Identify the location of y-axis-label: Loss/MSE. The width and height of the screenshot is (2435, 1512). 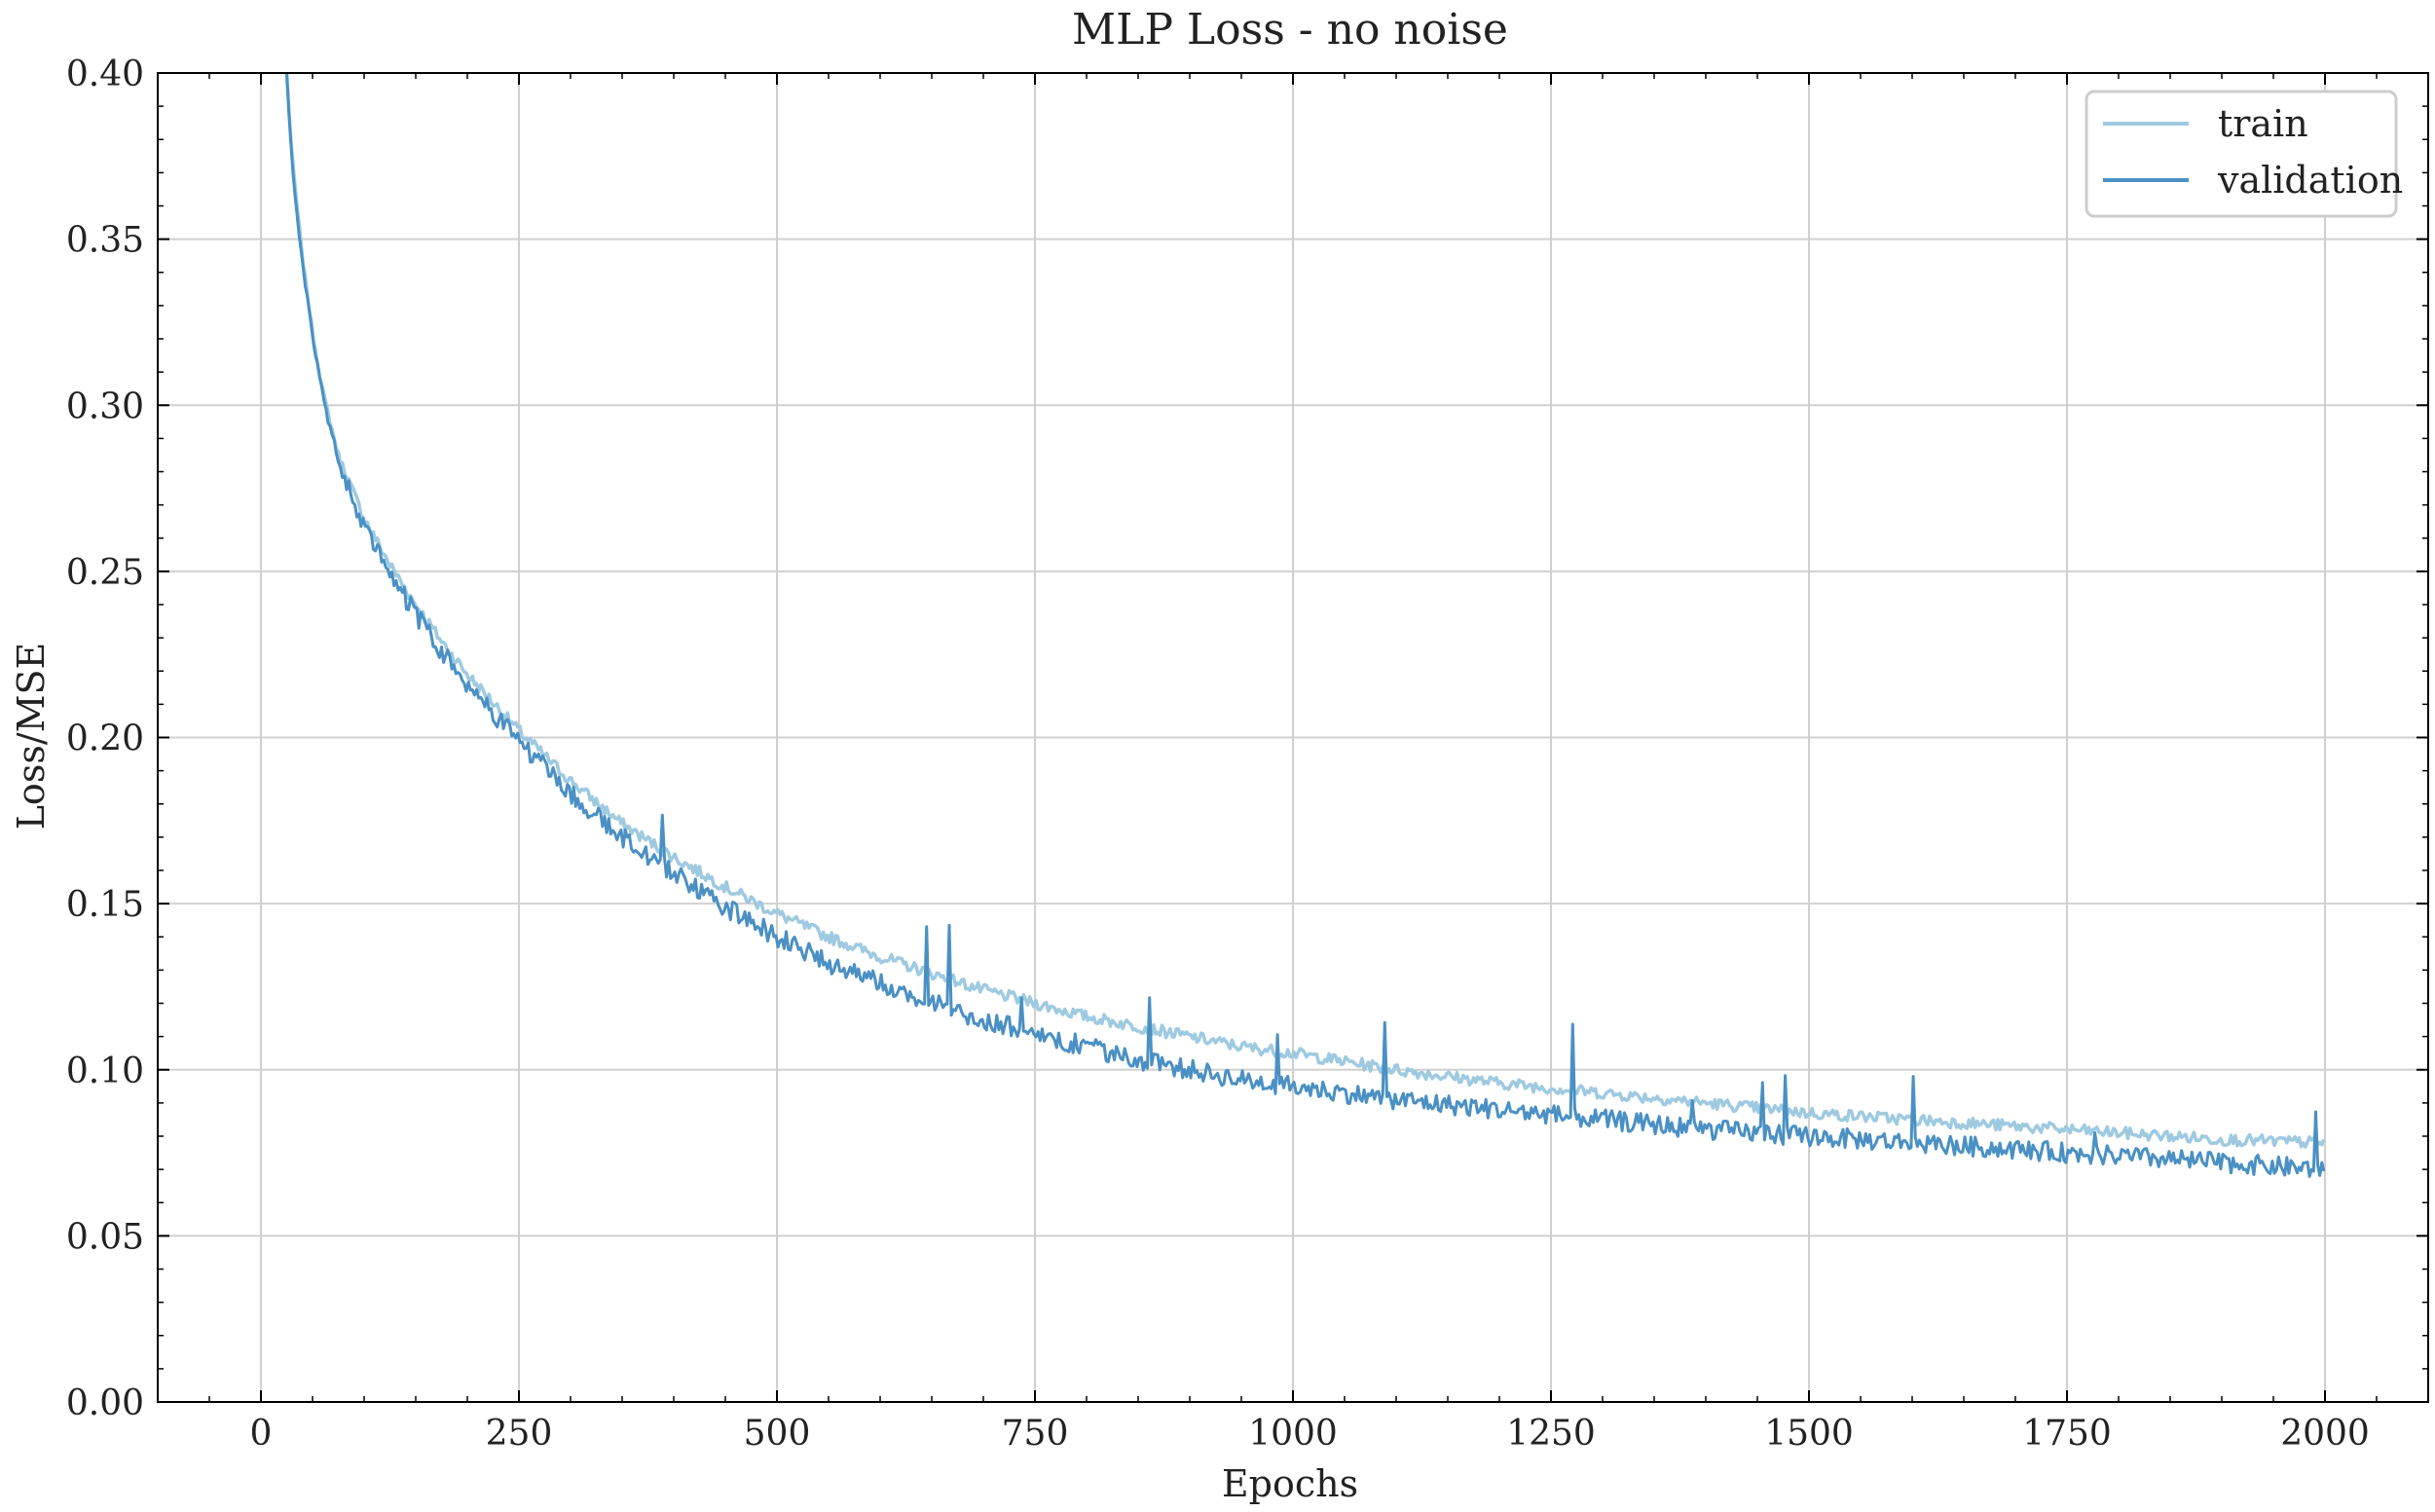
(31, 736).